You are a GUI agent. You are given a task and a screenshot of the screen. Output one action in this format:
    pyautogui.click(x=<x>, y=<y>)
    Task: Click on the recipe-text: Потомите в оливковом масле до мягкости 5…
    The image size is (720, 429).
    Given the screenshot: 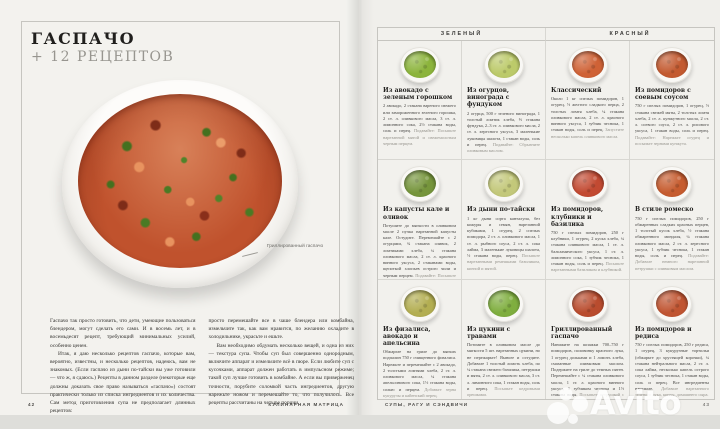 What is the action you would take?
    pyautogui.click(x=503, y=370)
    